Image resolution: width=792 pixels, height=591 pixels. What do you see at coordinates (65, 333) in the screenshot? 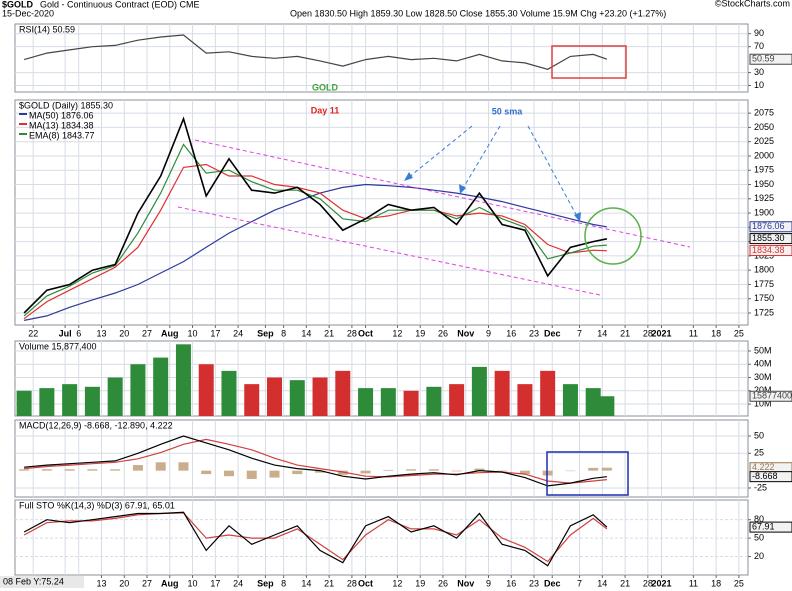
I see `x-tick-label: Jul` at bounding box center [65, 333].